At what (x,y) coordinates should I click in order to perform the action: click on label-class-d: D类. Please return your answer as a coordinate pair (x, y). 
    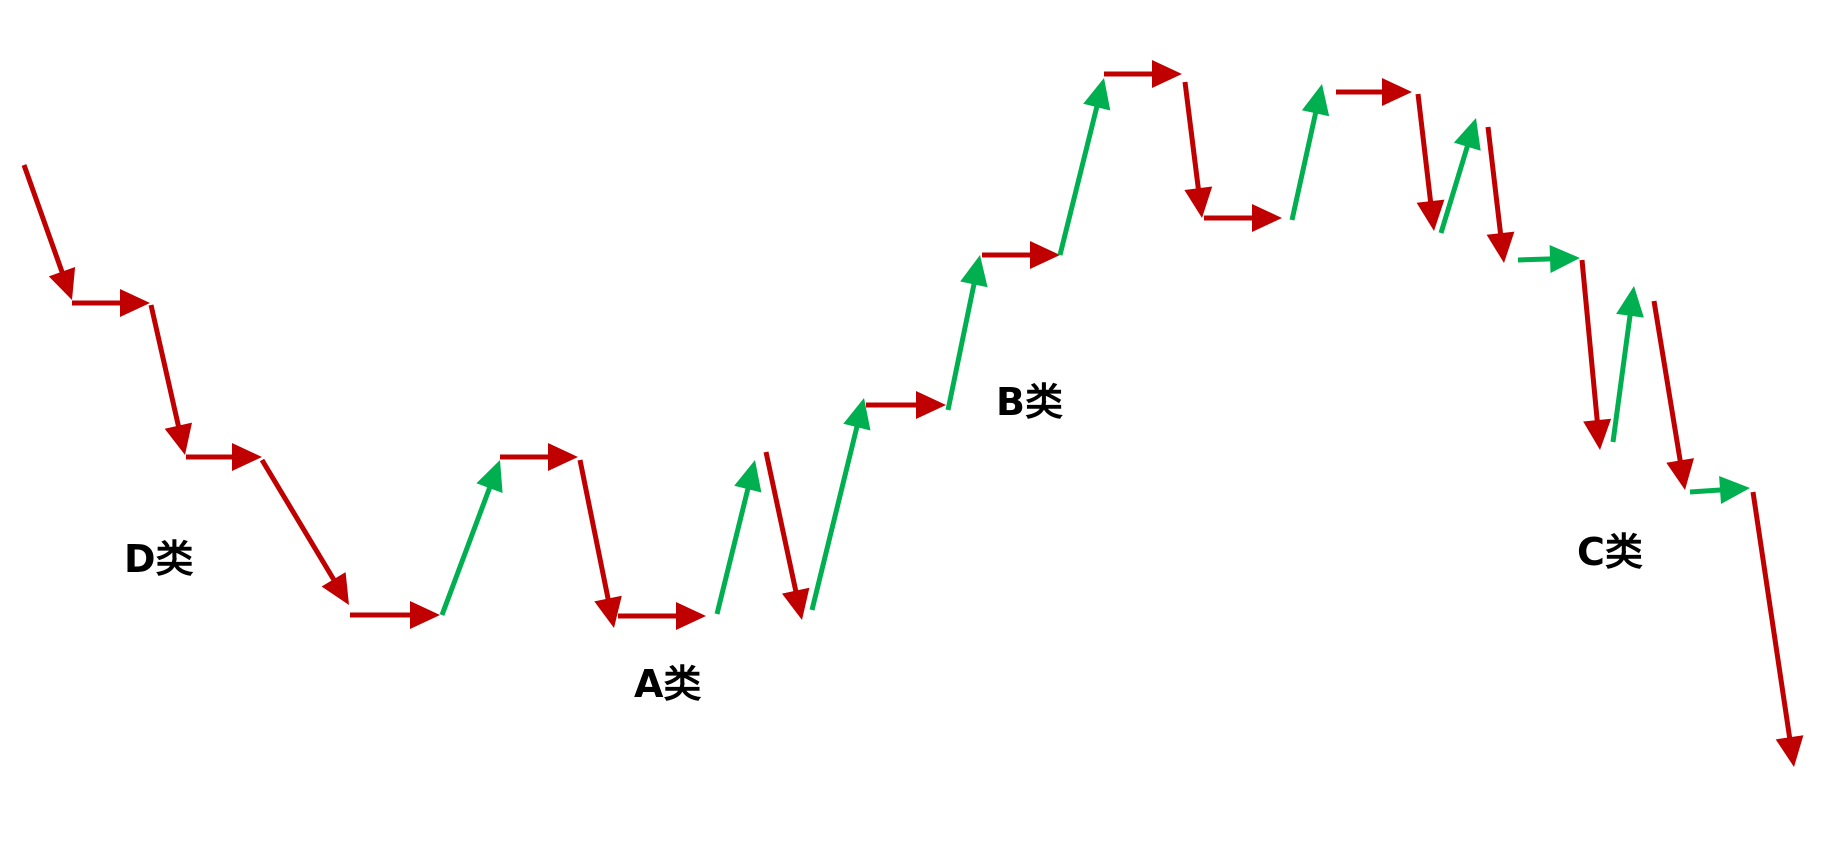
    Looking at the image, I should click on (159, 559).